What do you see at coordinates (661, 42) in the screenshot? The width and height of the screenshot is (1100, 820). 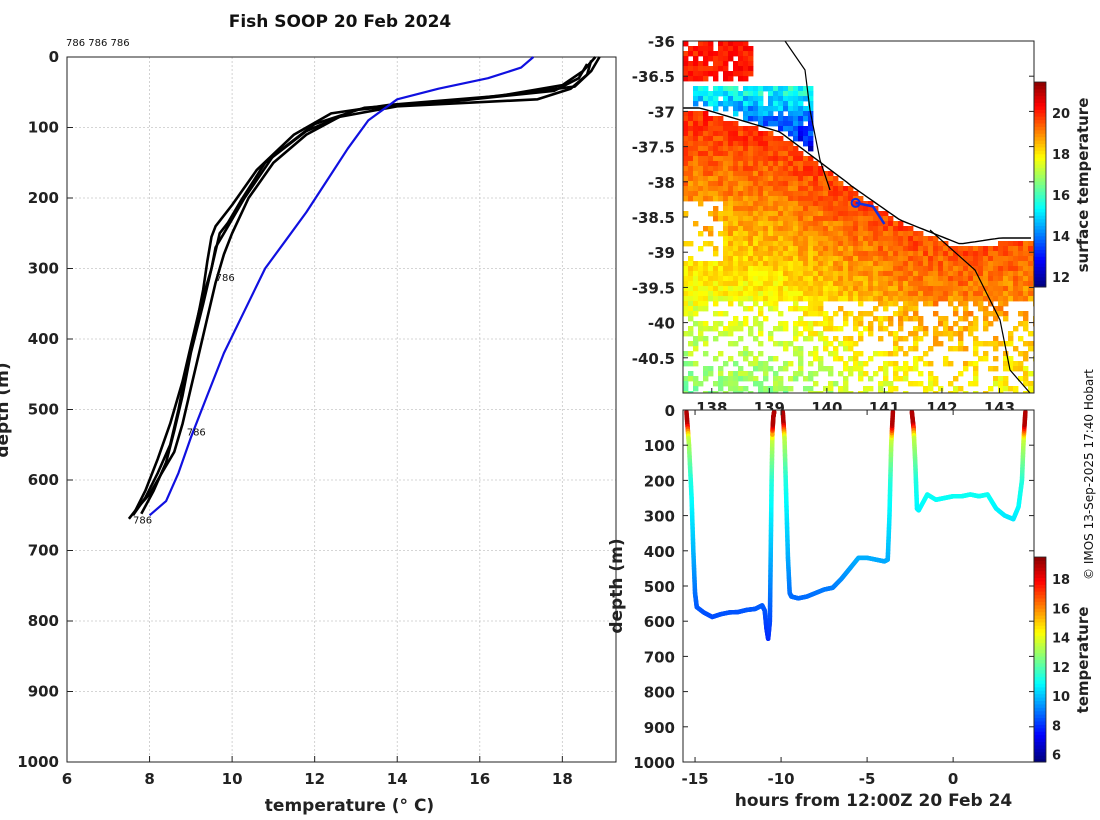 I see `map-lat-tick: -36` at bounding box center [661, 42].